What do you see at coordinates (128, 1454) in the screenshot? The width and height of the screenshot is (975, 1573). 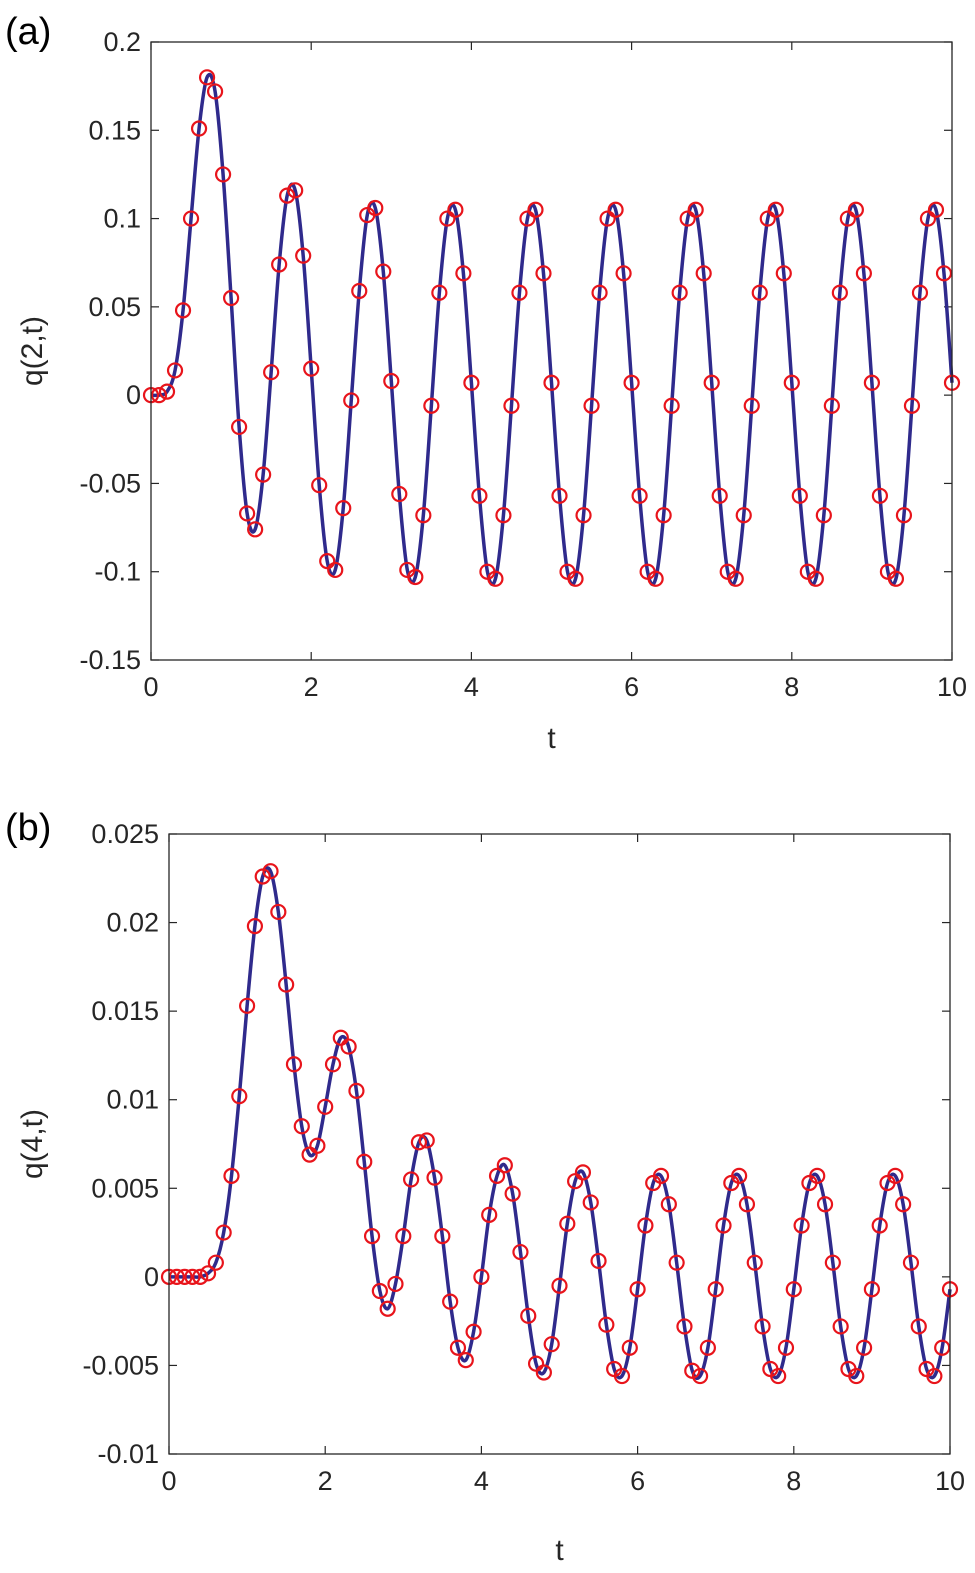 I see `y-tick-label: -0.01` at bounding box center [128, 1454].